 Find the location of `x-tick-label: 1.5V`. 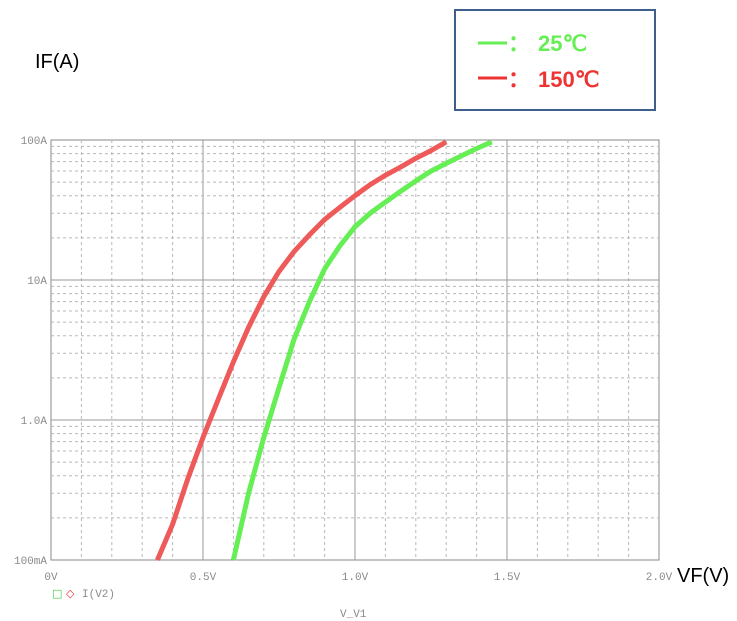

x-tick-label: 1.5V is located at coordinates (507, 578).